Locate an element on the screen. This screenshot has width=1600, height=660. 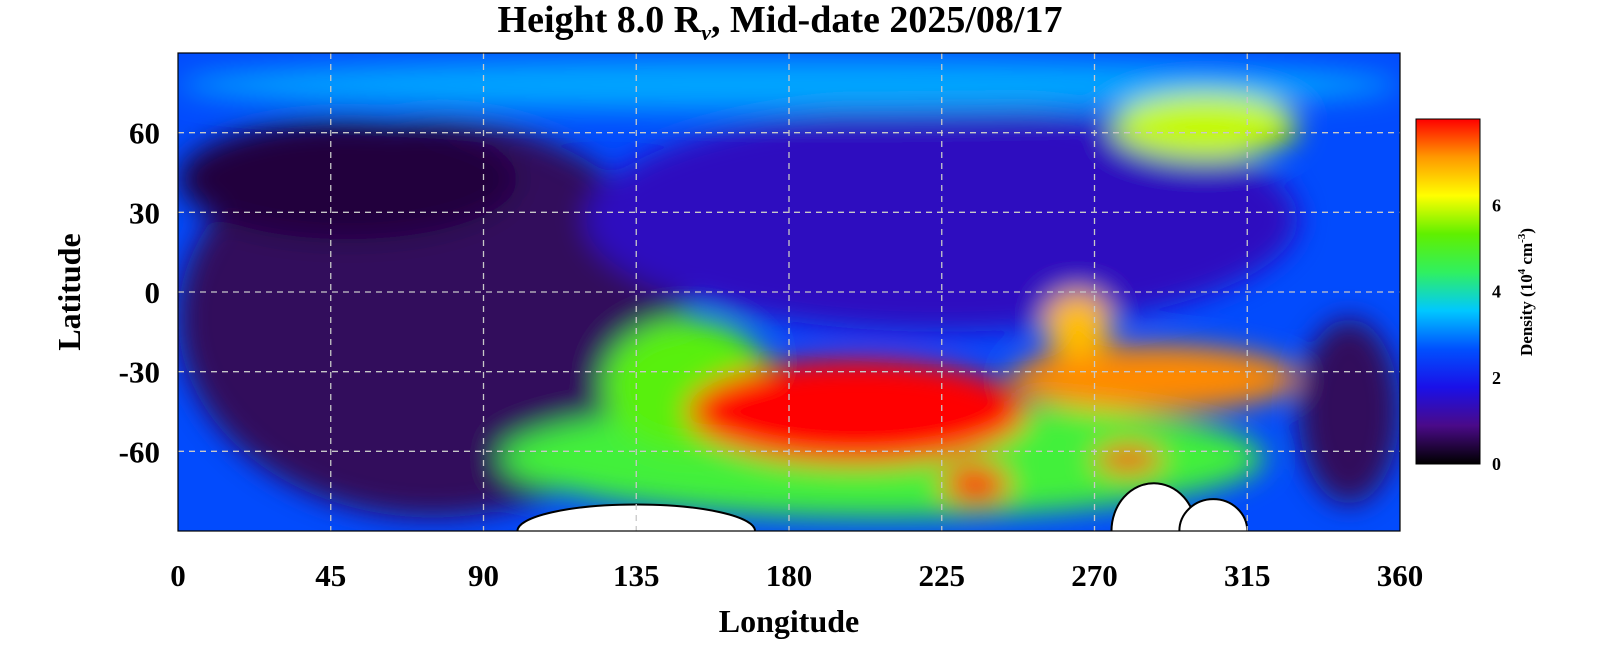
region-core-red is located at coordinates (857, 411).